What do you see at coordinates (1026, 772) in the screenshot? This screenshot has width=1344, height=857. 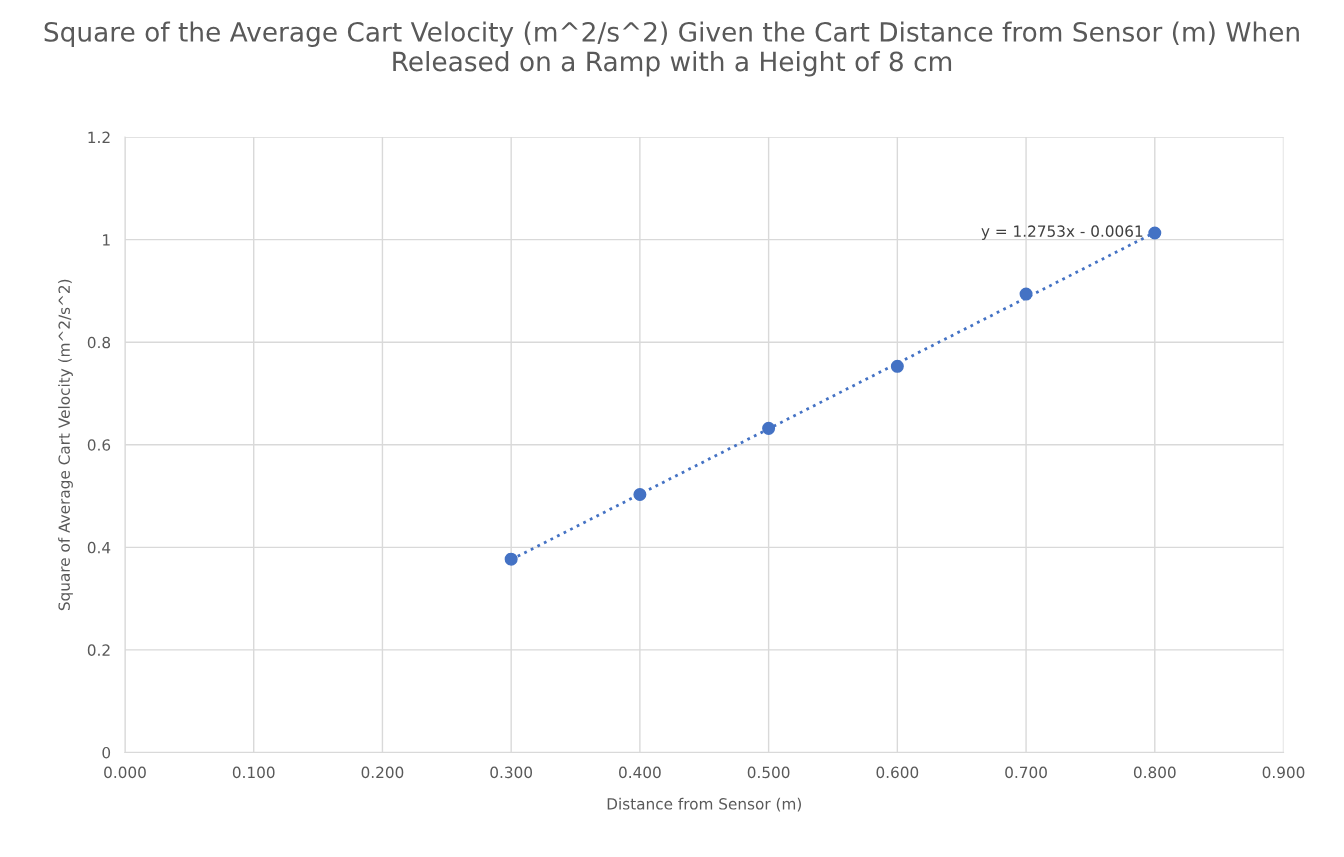 I see `x-tick-label: 0.700` at bounding box center [1026, 772].